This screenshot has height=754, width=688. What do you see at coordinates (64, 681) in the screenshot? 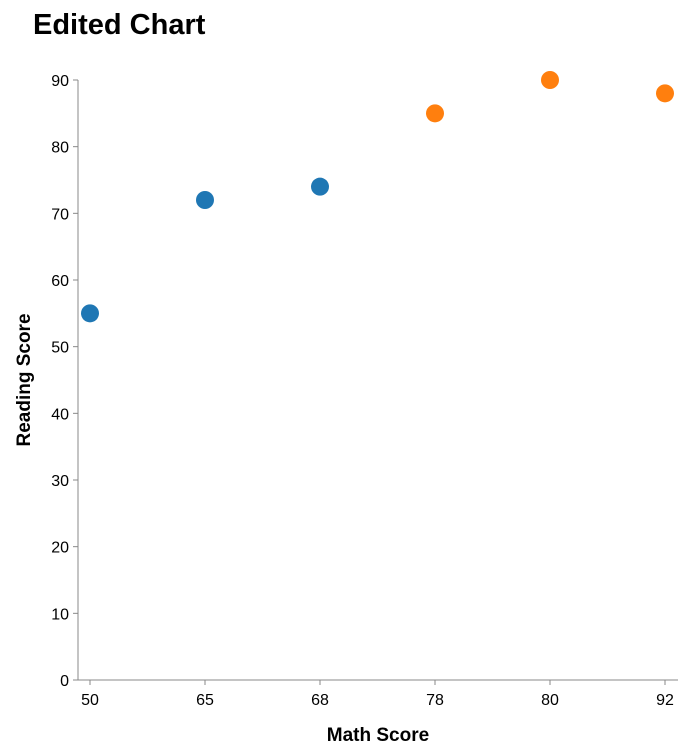
I see `y-tick-label: 0` at bounding box center [64, 681].